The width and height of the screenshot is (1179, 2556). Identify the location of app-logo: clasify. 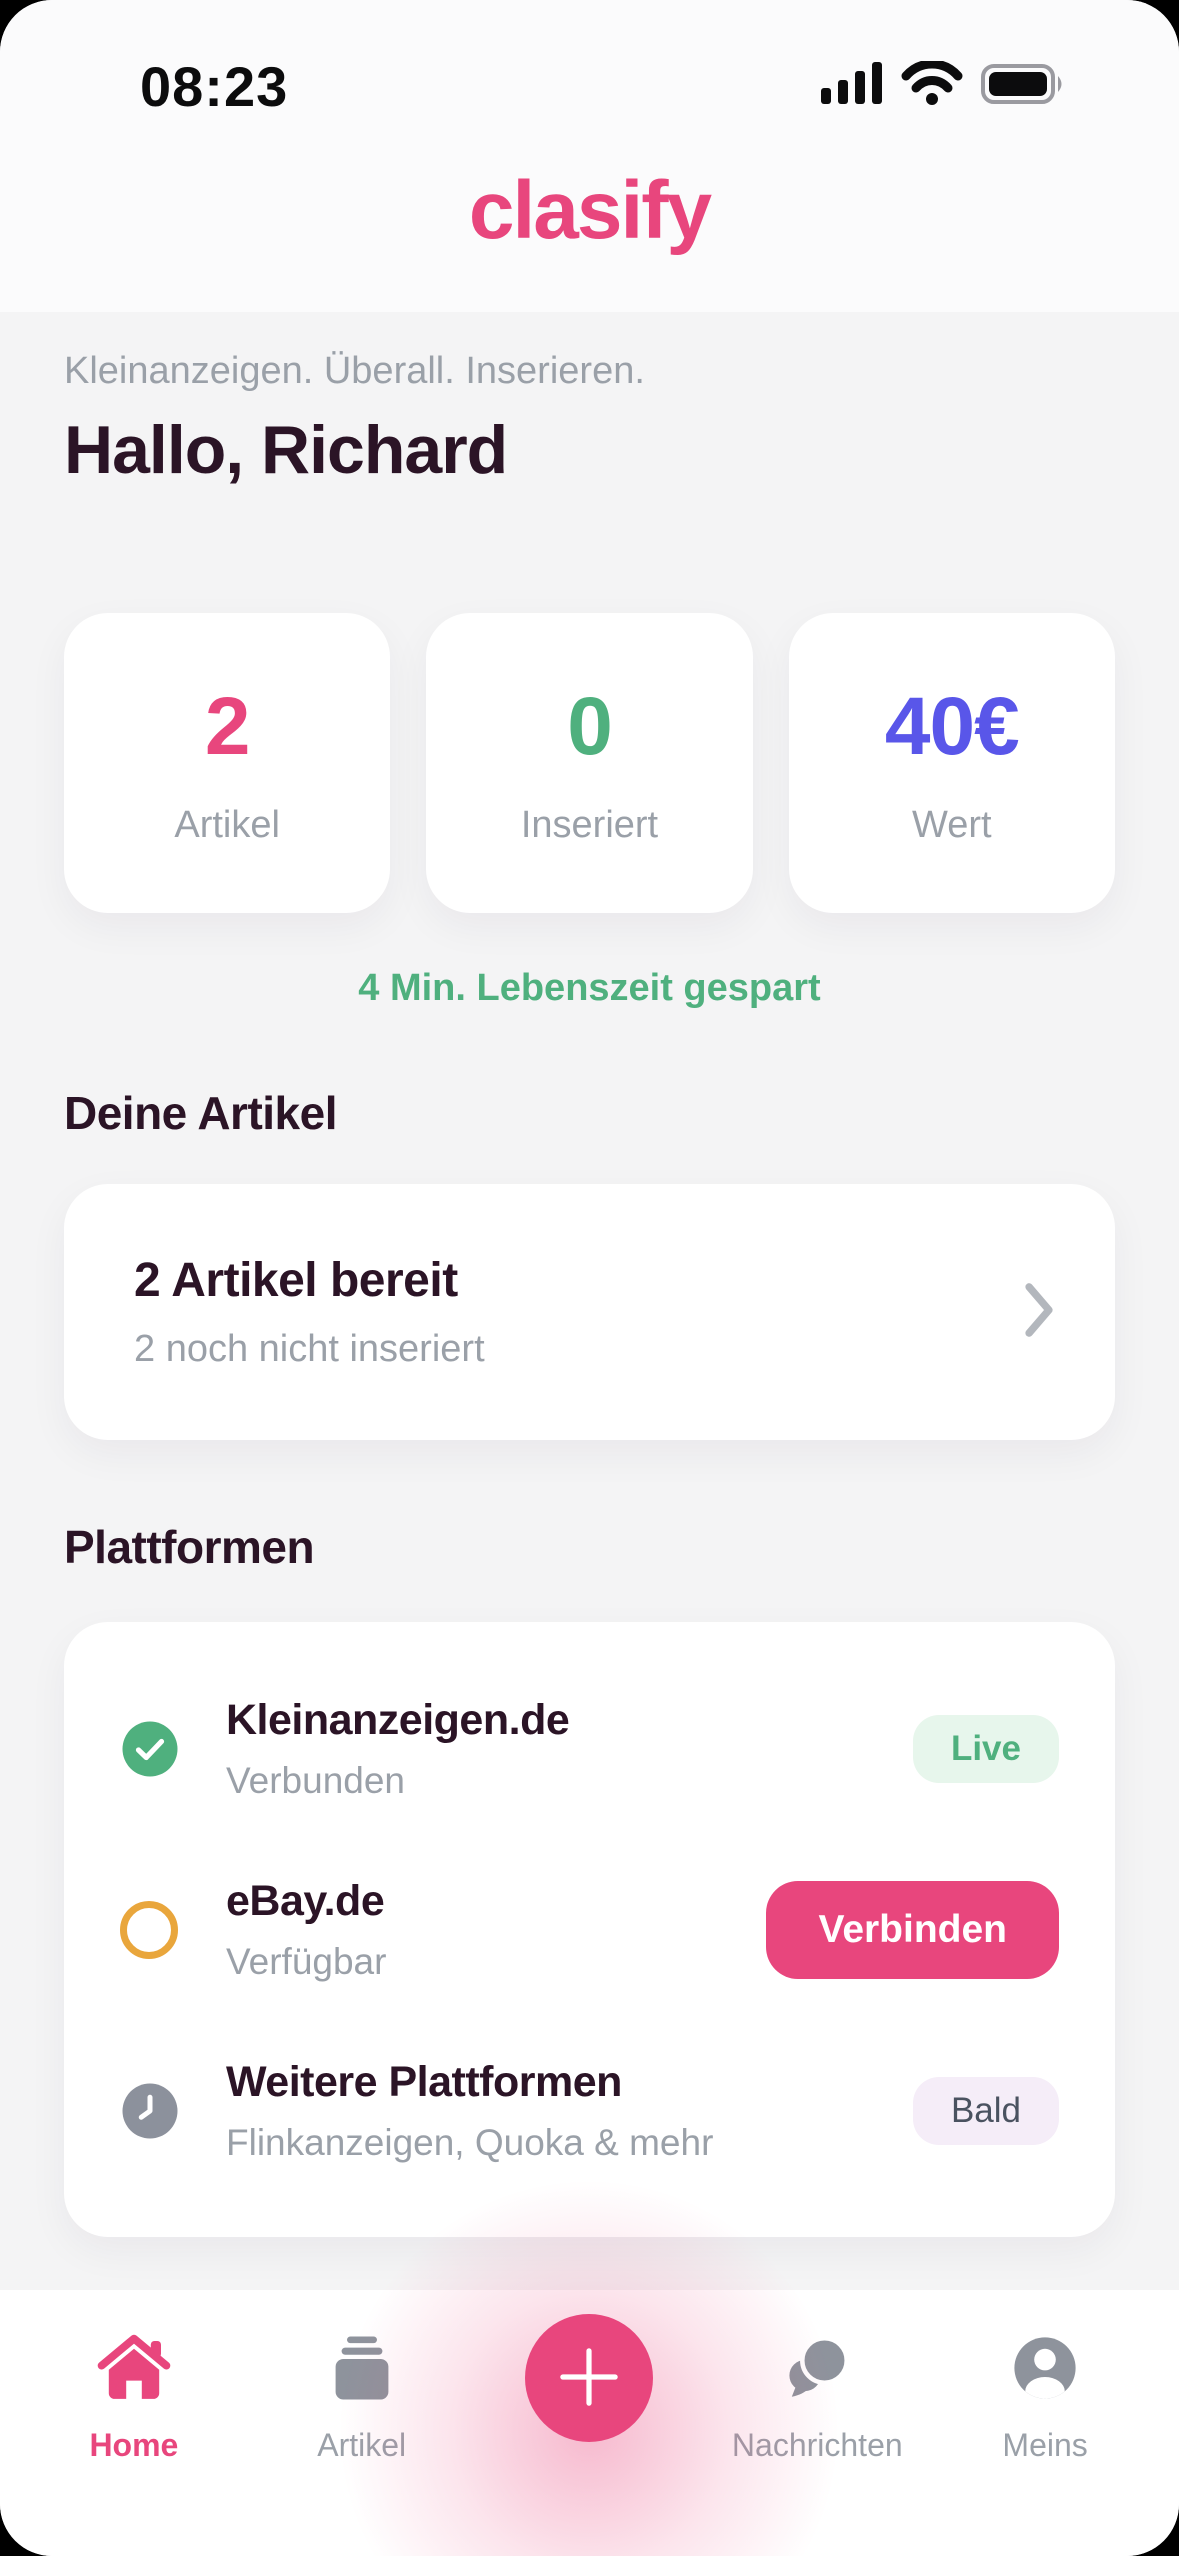
(590, 210).